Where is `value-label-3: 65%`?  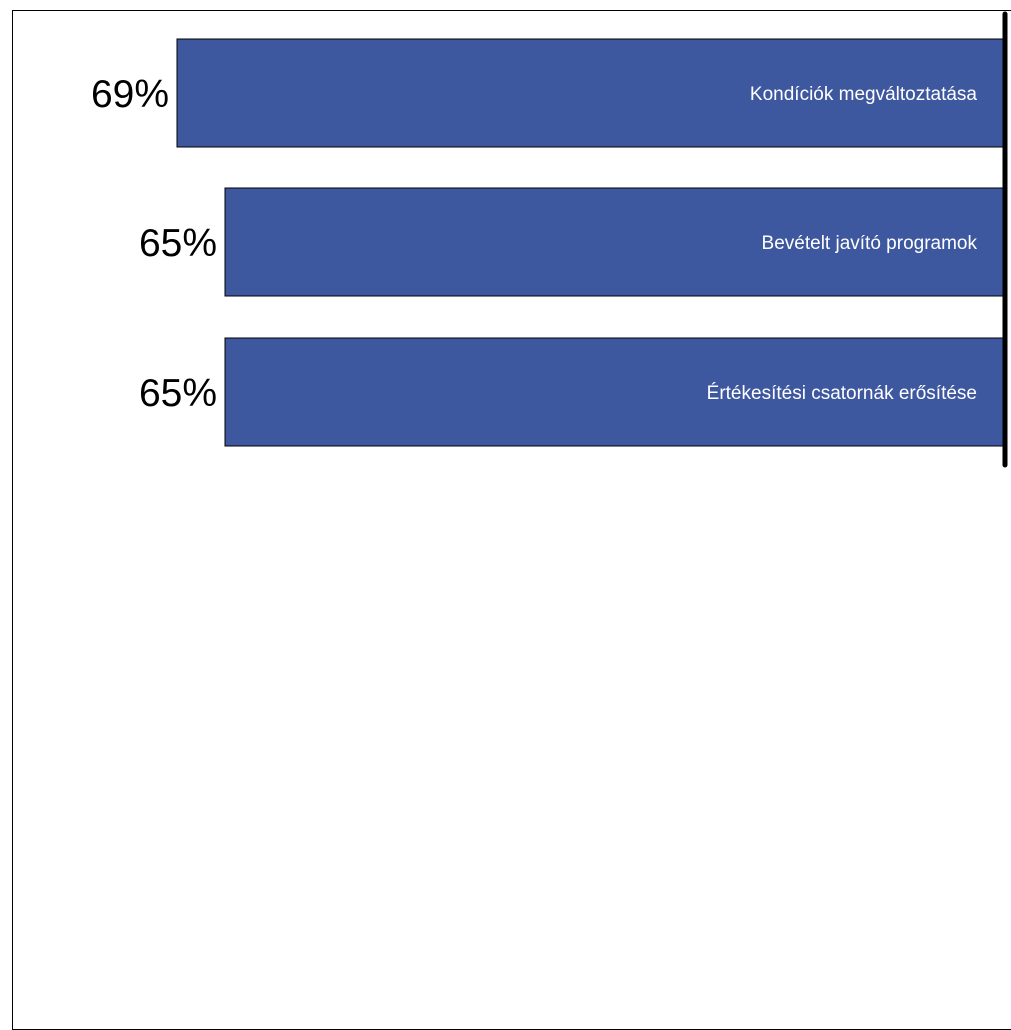
value-label-3: 65% is located at coordinates (178, 393).